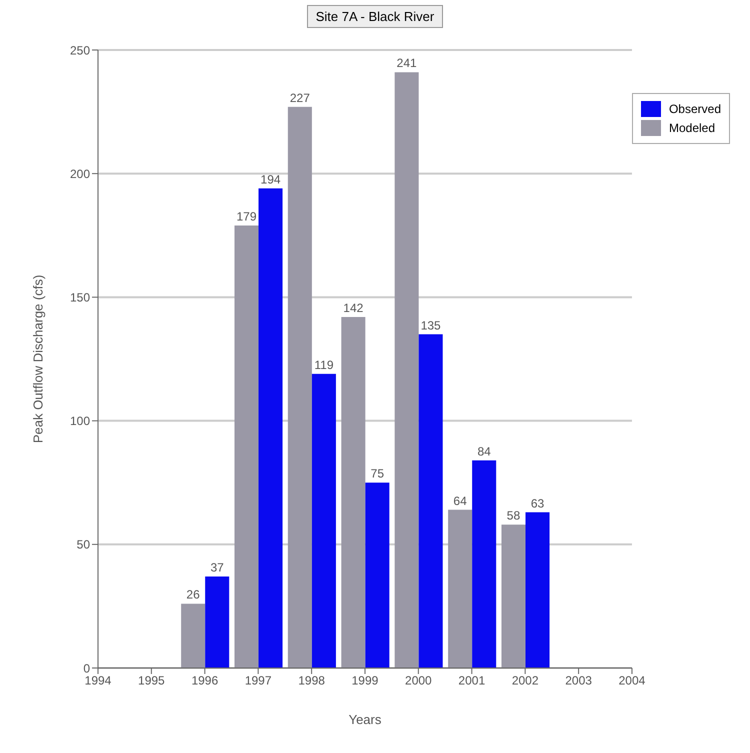 This screenshot has height=753, width=750. What do you see at coordinates (365, 681) in the screenshot?
I see `x-tick-label: 1999` at bounding box center [365, 681].